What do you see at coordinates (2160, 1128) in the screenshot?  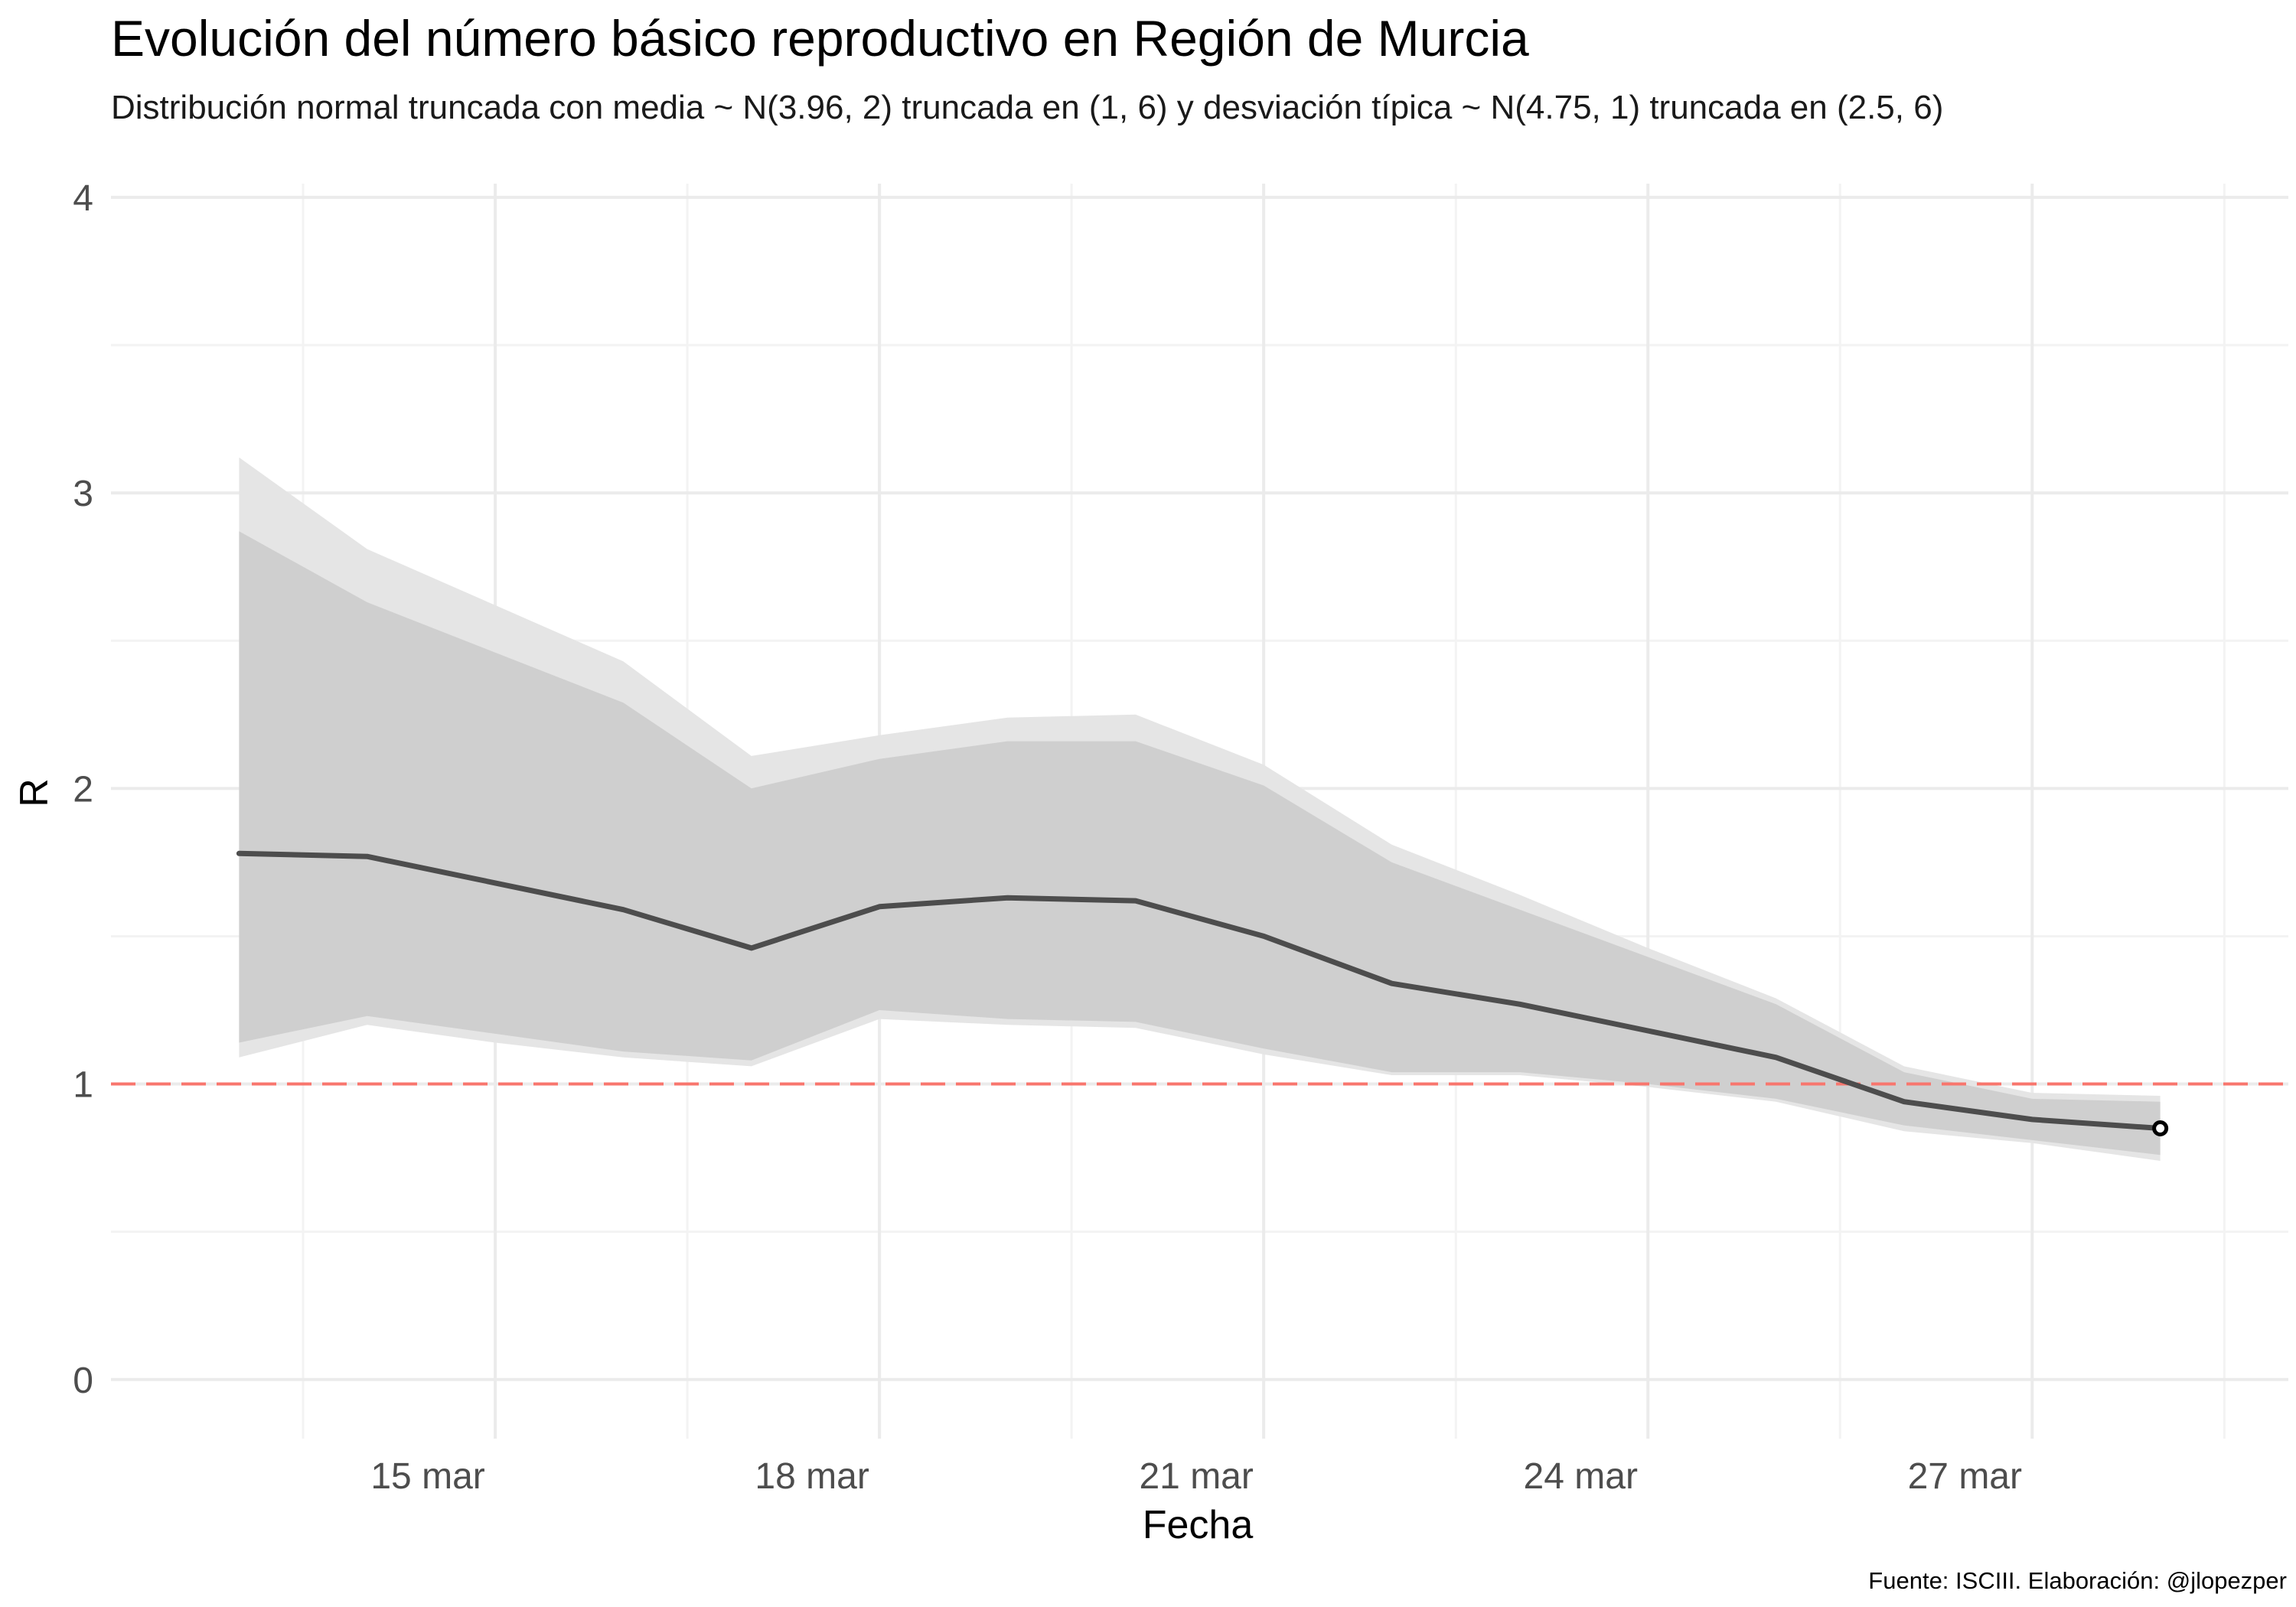 I see `last-point-marker` at bounding box center [2160, 1128].